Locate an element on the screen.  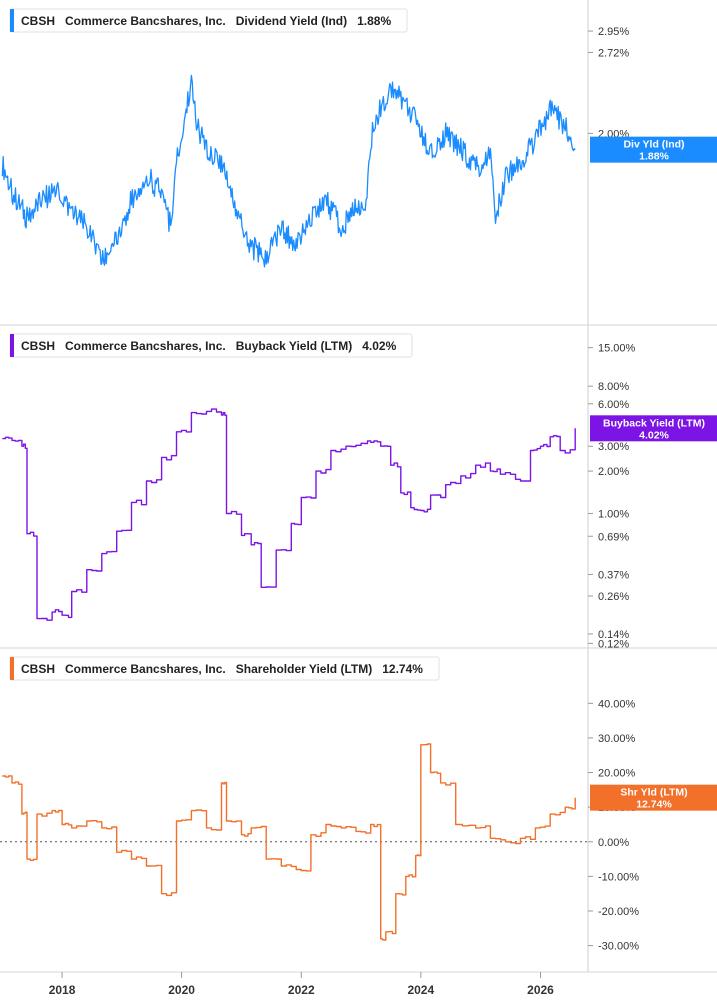
last-value-badge: Div Yld (Ind)1.88% is located at coordinates (653, 149).